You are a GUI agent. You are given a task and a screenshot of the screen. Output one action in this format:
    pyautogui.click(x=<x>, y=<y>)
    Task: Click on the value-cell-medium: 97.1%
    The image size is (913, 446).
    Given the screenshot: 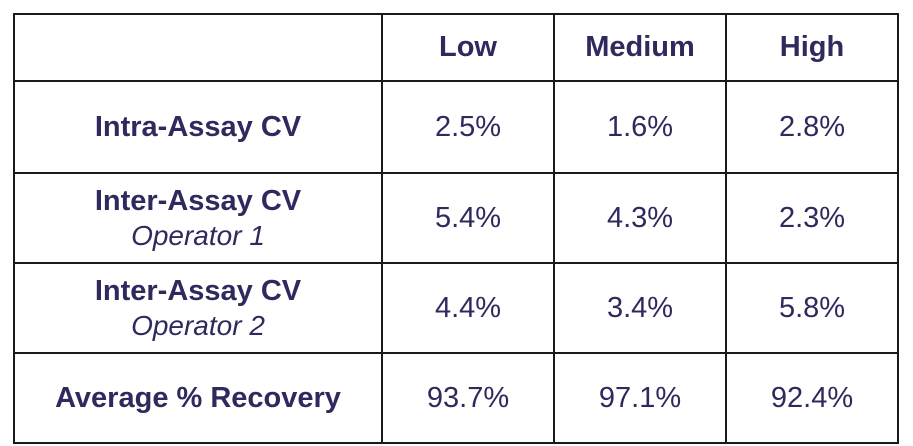 What is the action you would take?
    pyautogui.click(x=640, y=398)
    